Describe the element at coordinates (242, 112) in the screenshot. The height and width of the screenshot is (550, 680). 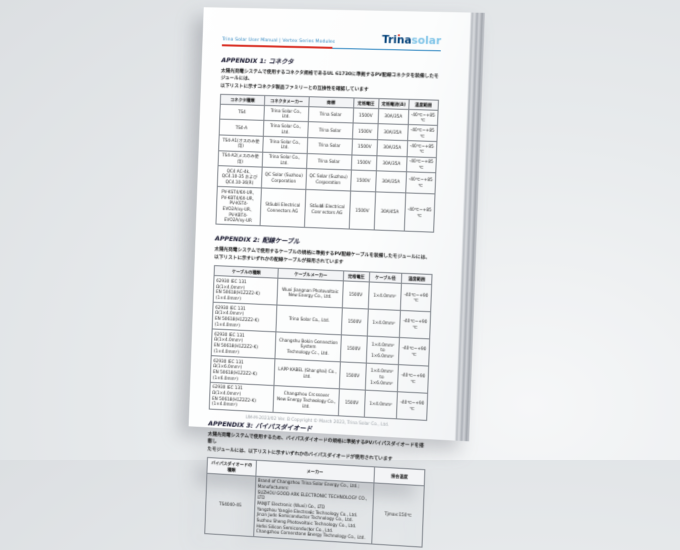
I see `table-cell: TS4` at that location.